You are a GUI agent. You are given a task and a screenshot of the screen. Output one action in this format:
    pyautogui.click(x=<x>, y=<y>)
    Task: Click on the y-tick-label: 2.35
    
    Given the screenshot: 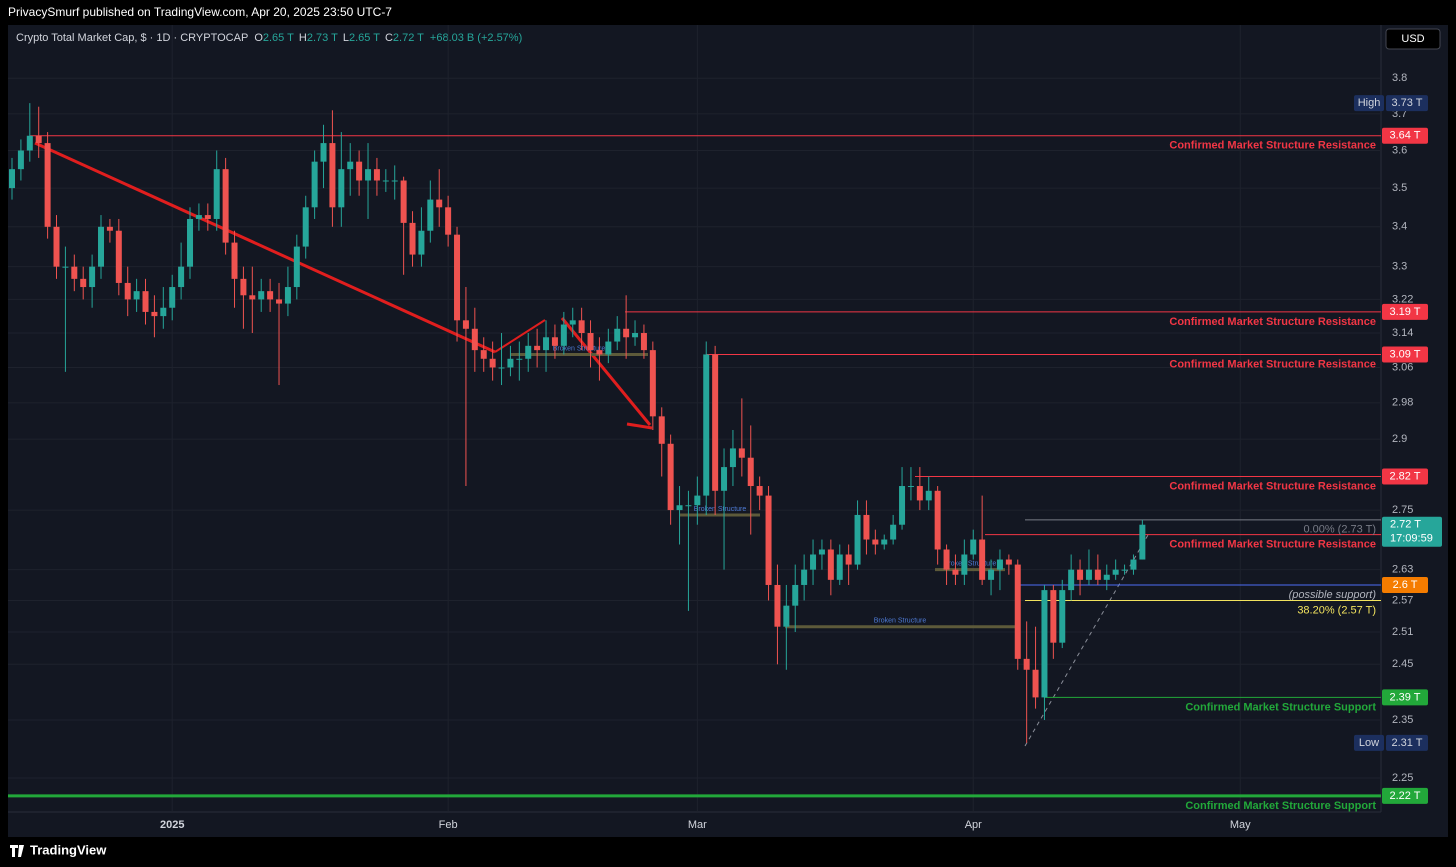 What is the action you would take?
    pyautogui.click(x=1402, y=720)
    